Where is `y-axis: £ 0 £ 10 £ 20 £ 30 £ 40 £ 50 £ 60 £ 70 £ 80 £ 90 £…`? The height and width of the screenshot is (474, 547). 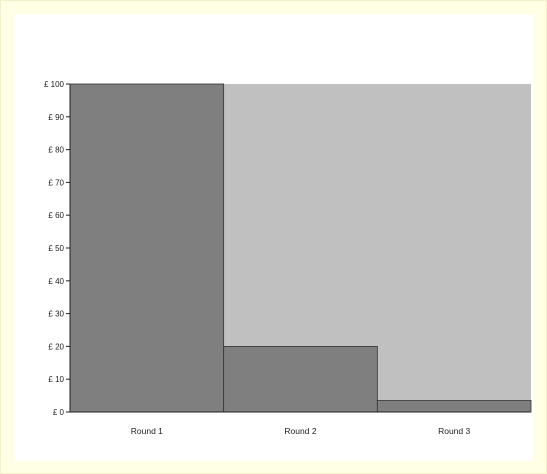
y-axis: £ 0 £ 10 £ 20 £ 30 £ 40 £ 50 £ 60 £ 70 £ 80 £ 90 £… is located at coordinates (57, 248).